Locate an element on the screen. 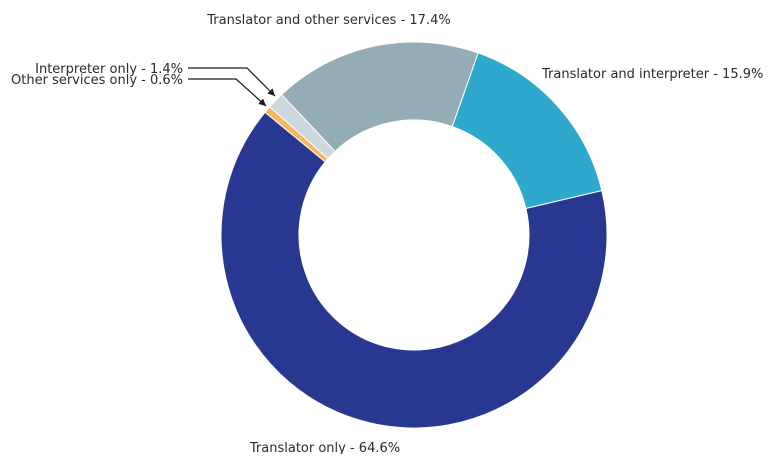 The image size is (768, 459). label-translator-and-interpreter: Translator and interpreter - 15.9% is located at coordinates (652, 74).